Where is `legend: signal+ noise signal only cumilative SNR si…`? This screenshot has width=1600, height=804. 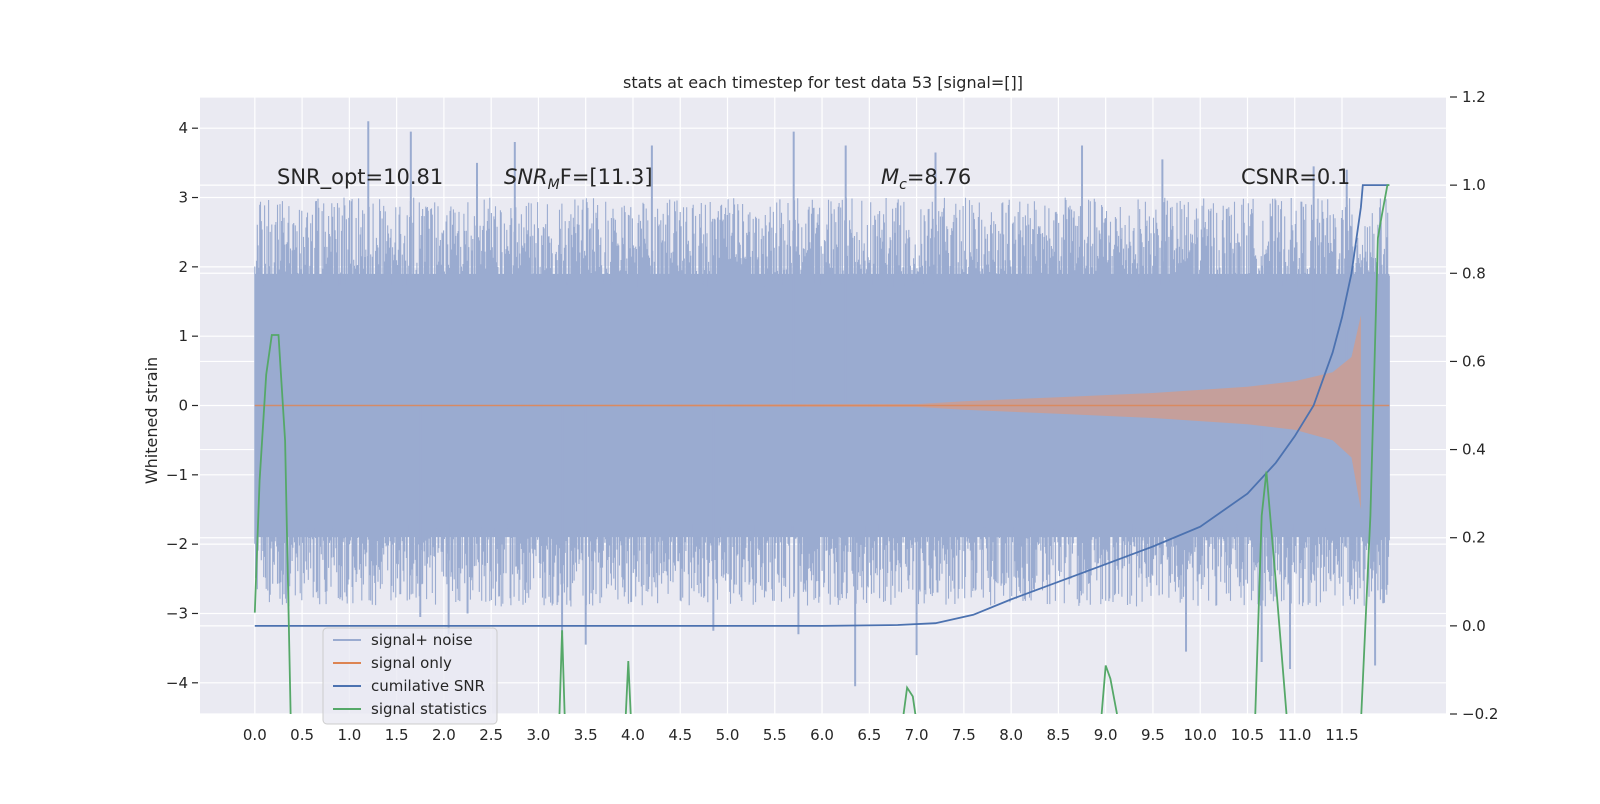
legend: signal+ noise signal only cumilative SNR si… is located at coordinates (410, 676).